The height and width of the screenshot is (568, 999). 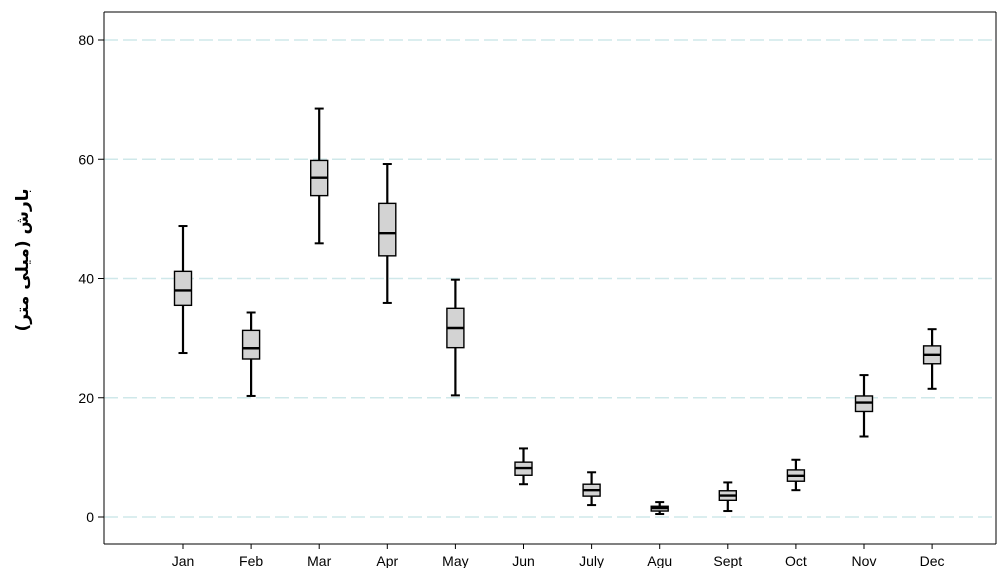 I want to click on box-Agu, so click(x=659, y=508).